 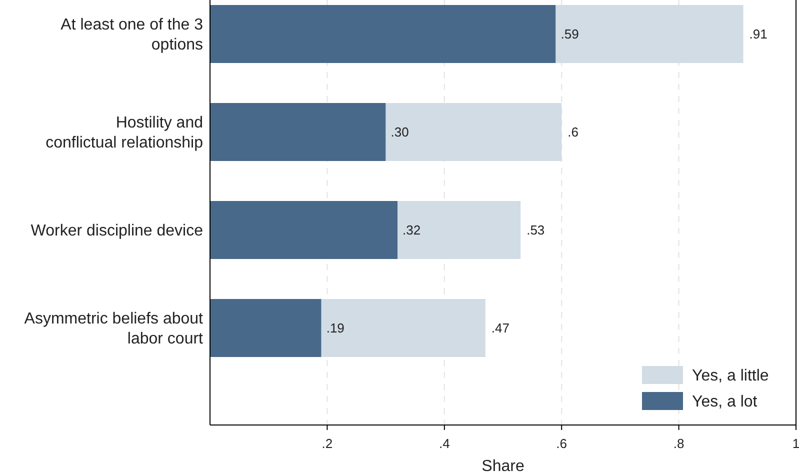 What do you see at coordinates (795, 443) in the screenshot?
I see `x-tick-label: 1` at bounding box center [795, 443].